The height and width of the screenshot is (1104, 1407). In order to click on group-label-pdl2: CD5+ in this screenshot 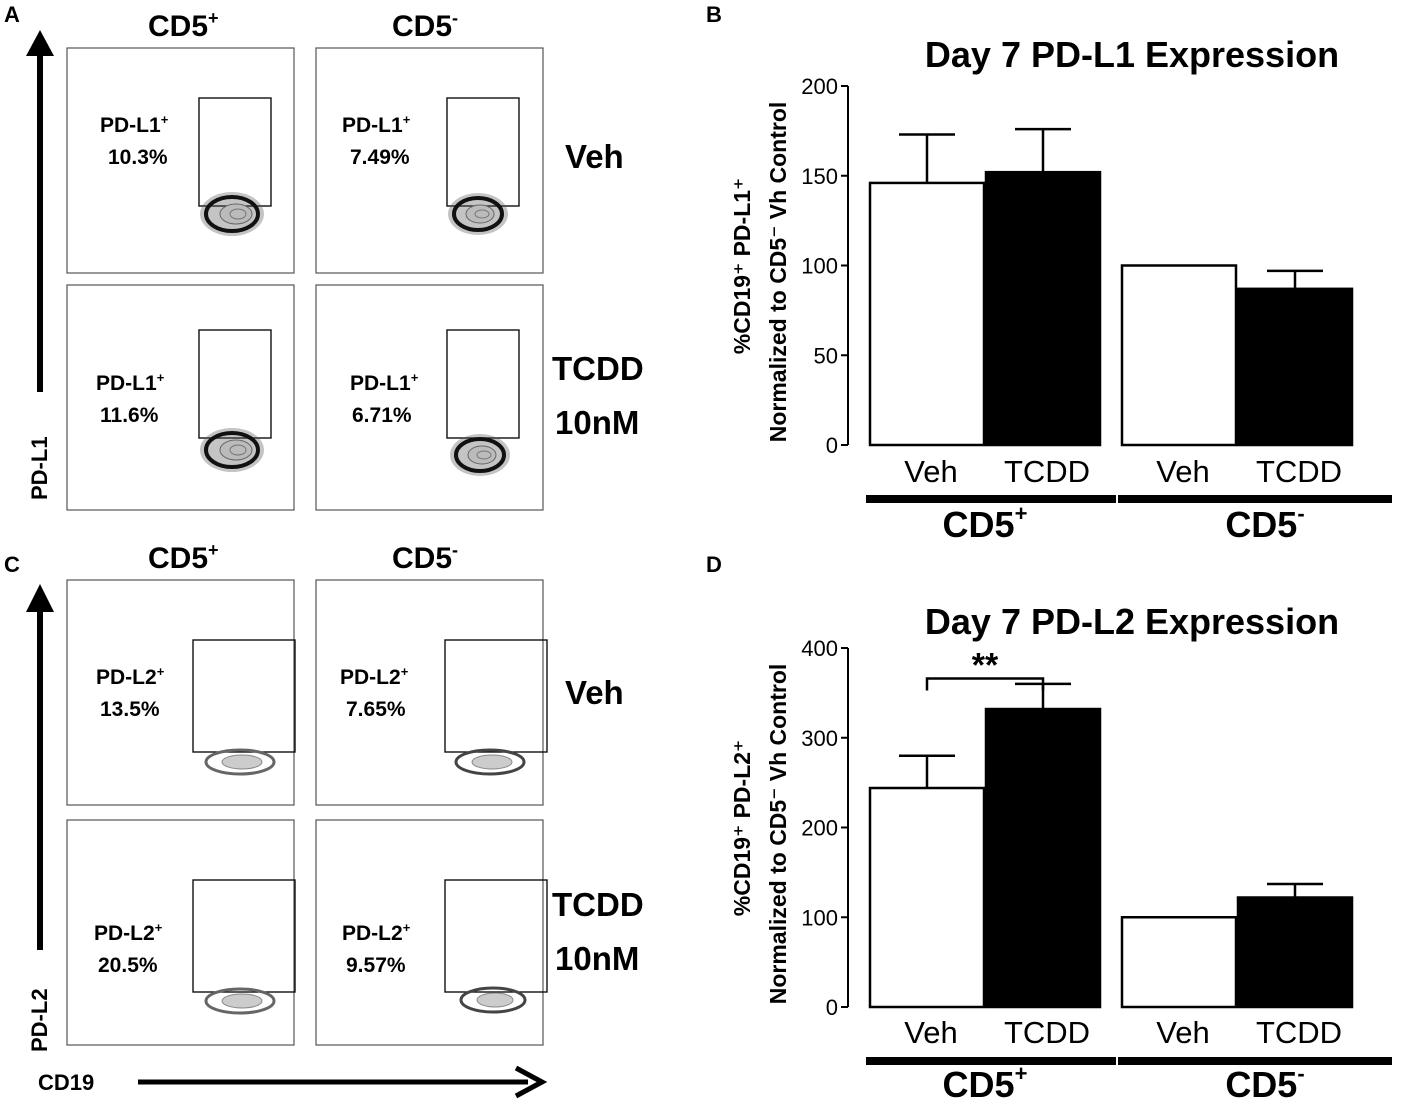, I will do `click(985, 1082)`.